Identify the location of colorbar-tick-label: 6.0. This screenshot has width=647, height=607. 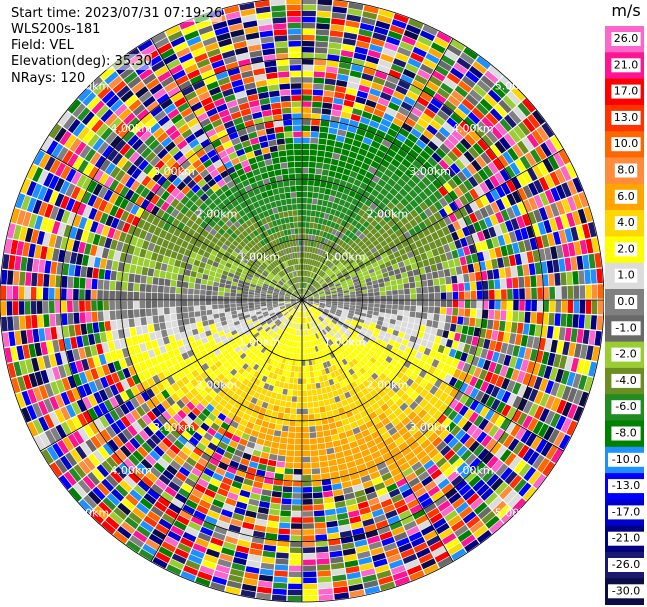
(626, 196).